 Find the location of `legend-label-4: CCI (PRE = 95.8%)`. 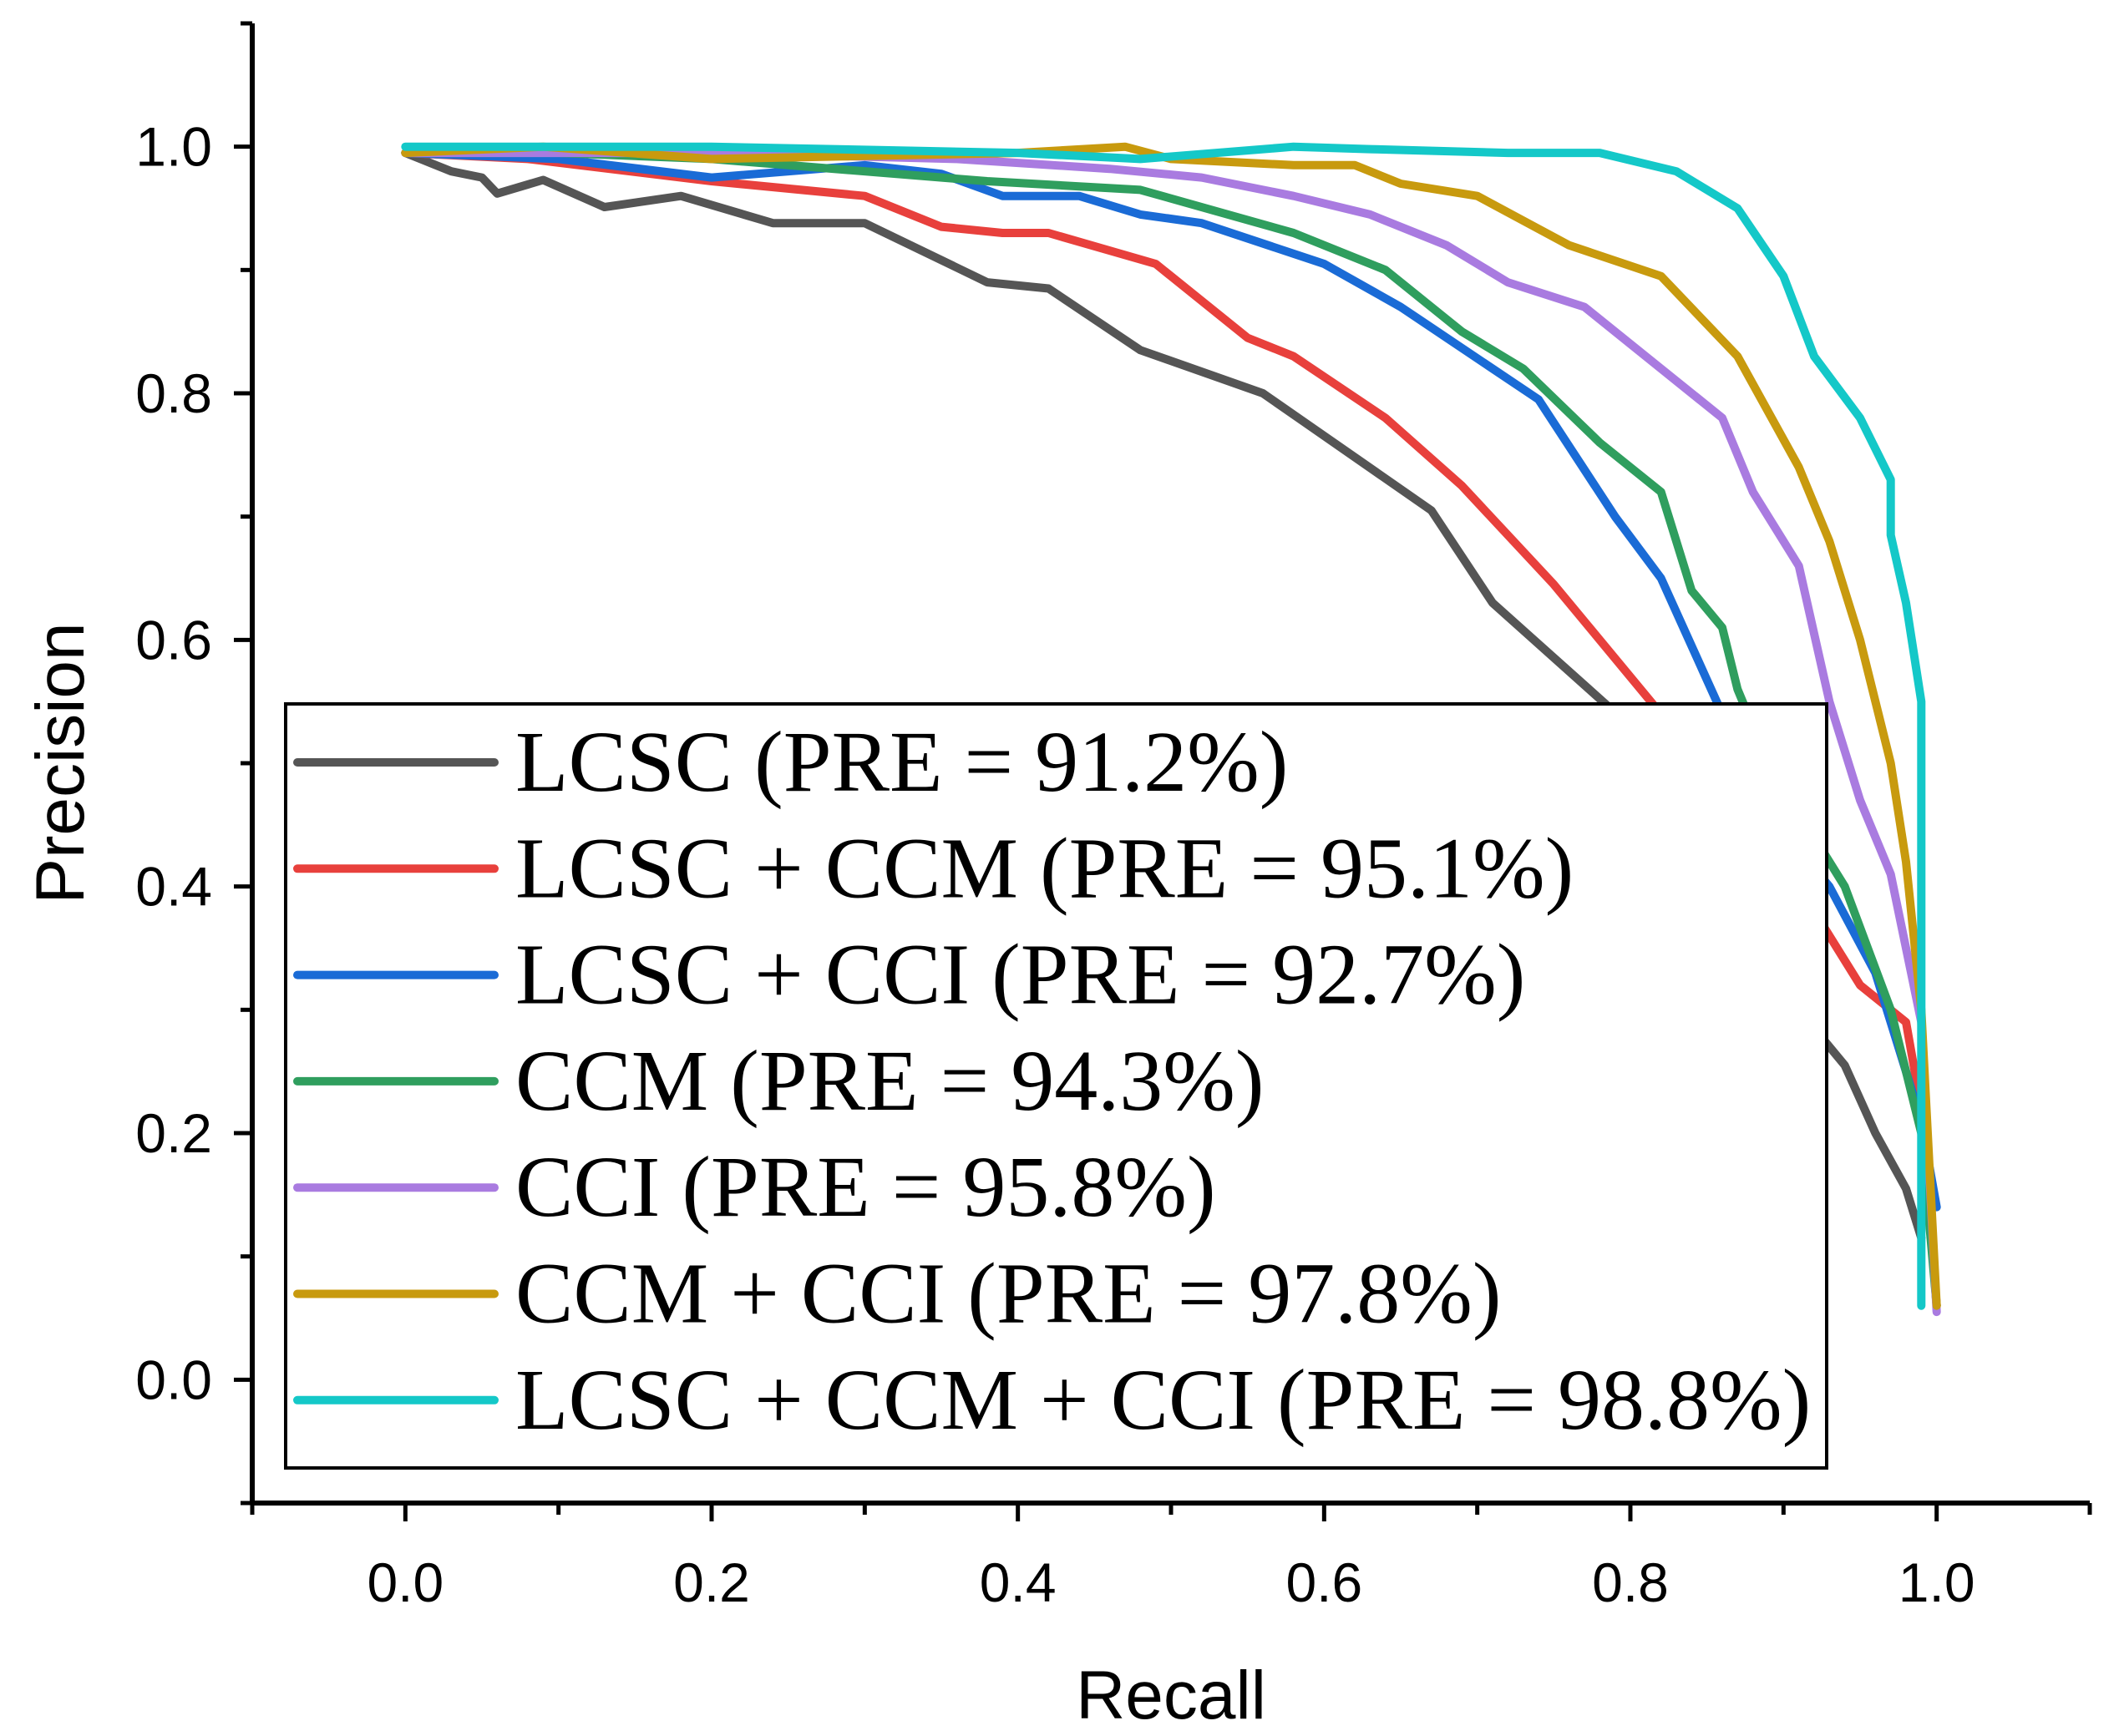

legend-label-4: CCI (PRE = 95.8%) is located at coordinates (865, 1187).